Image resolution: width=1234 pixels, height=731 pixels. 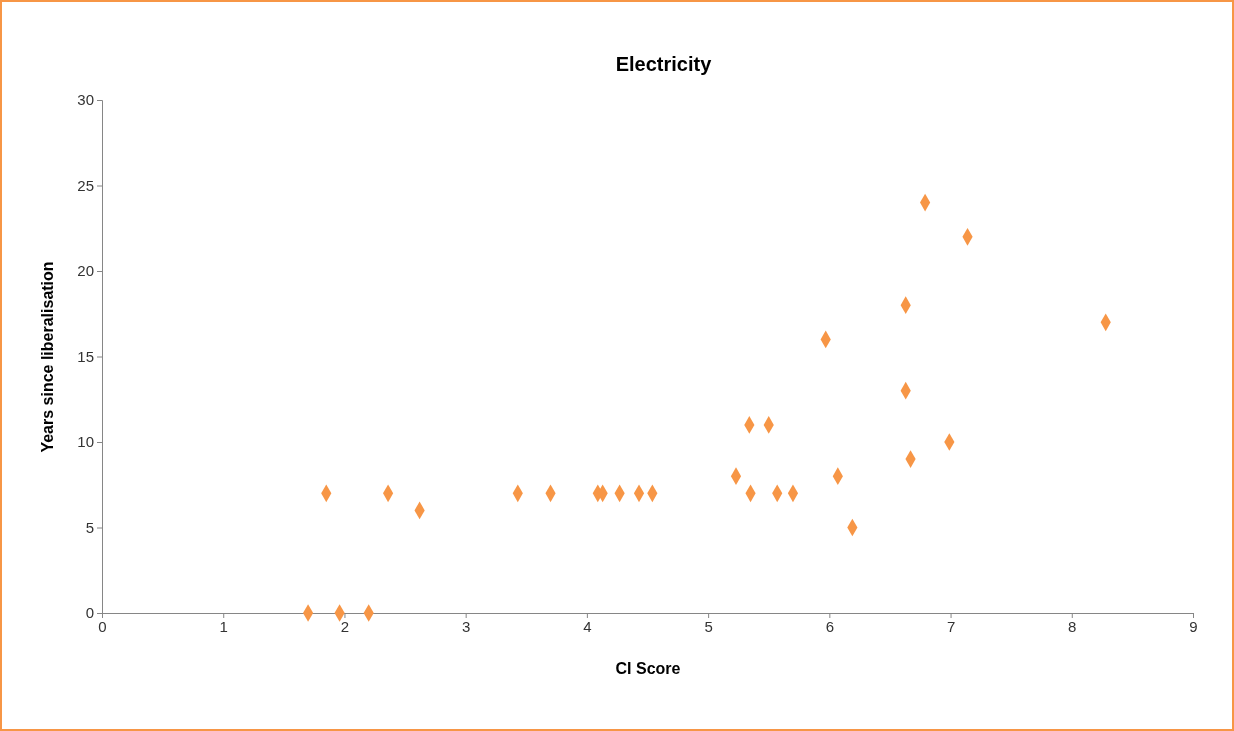 I want to click on y-tick-label: 20, so click(x=85, y=271).